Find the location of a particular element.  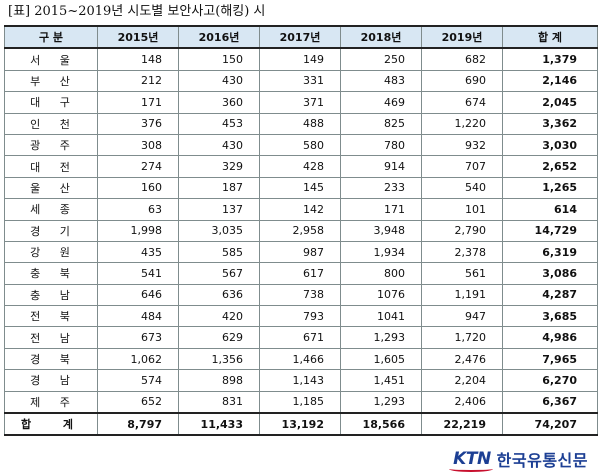

value-cell: 2,378 is located at coordinates (462, 252).